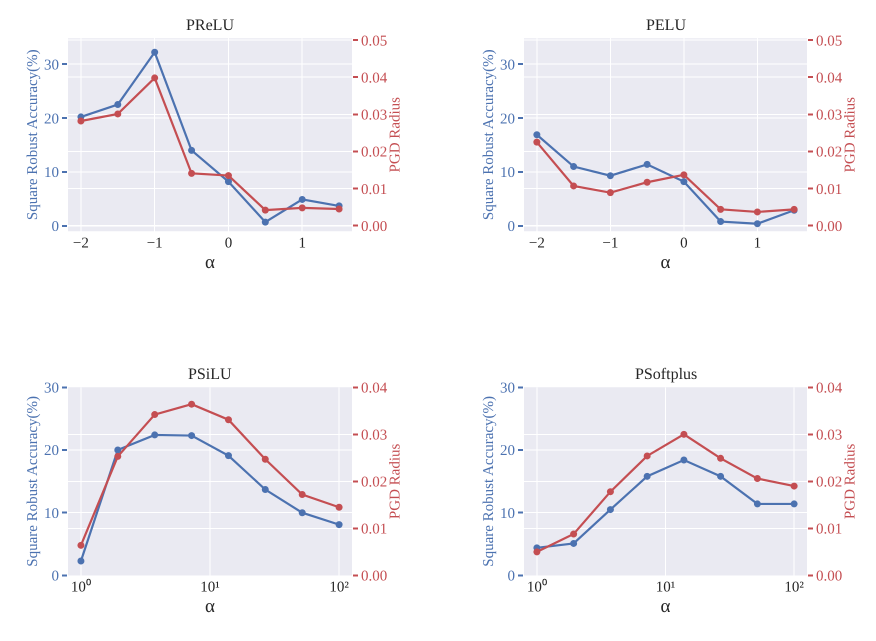  What do you see at coordinates (80, 587) in the screenshot?
I see `x-tick-label: 10⁰` at bounding box center [80, 587].